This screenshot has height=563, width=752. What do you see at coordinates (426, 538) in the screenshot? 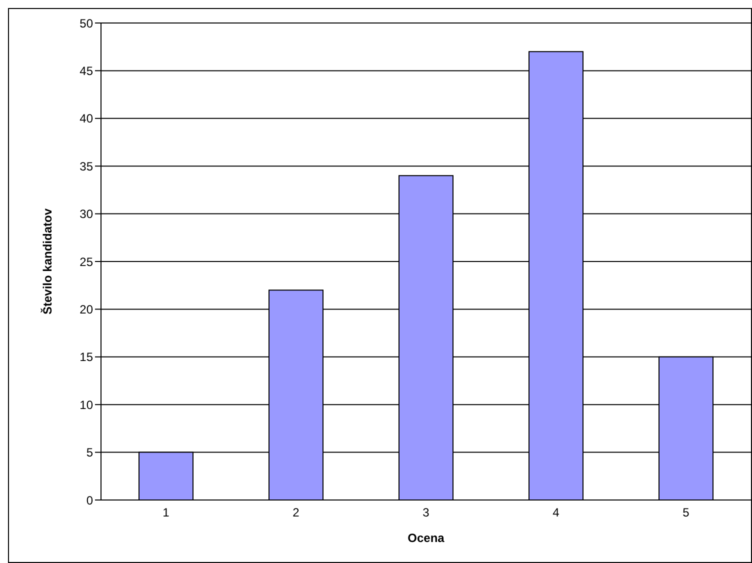
I see `x-axis-title: Ocena` at bounding box center [426, 538].